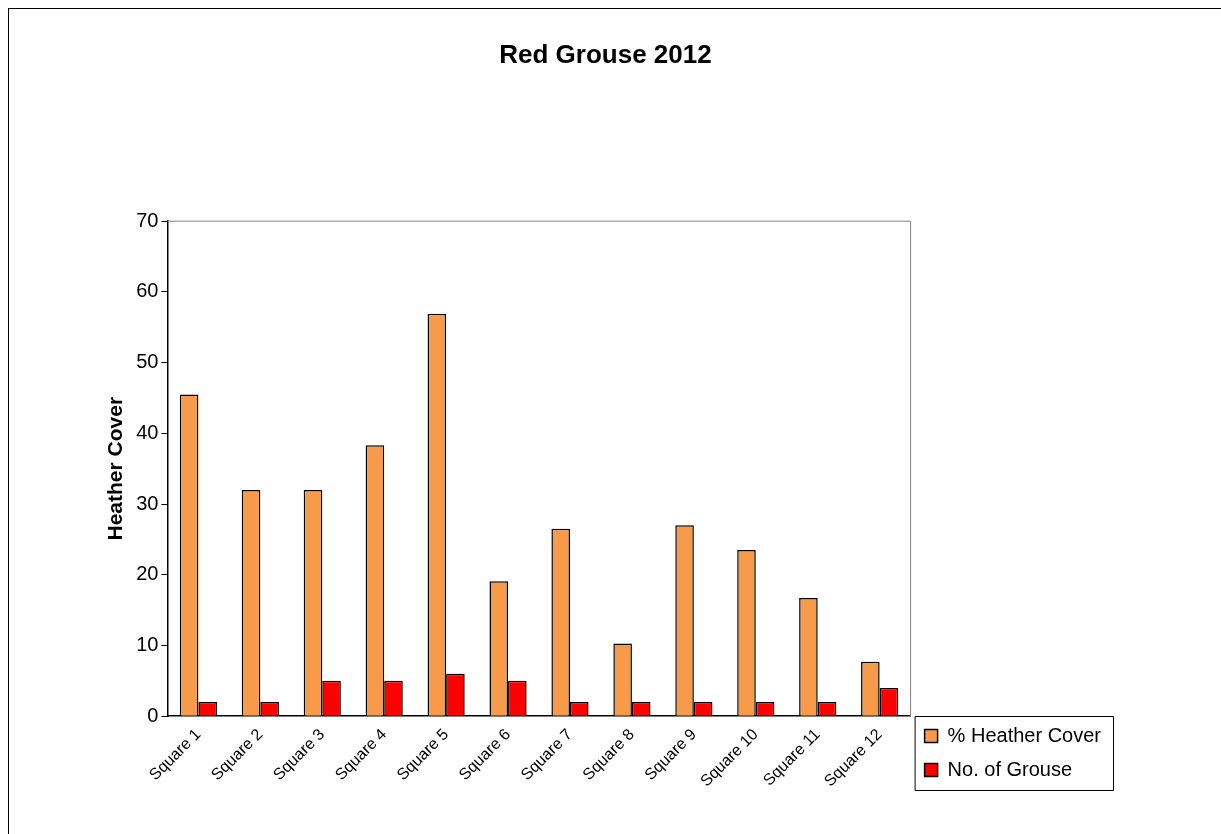 This screenshot has height=834, width=1221. Describe the element at coordinates (147, 219) in the screenshot. I see `y-tick-label: 70` at that location.